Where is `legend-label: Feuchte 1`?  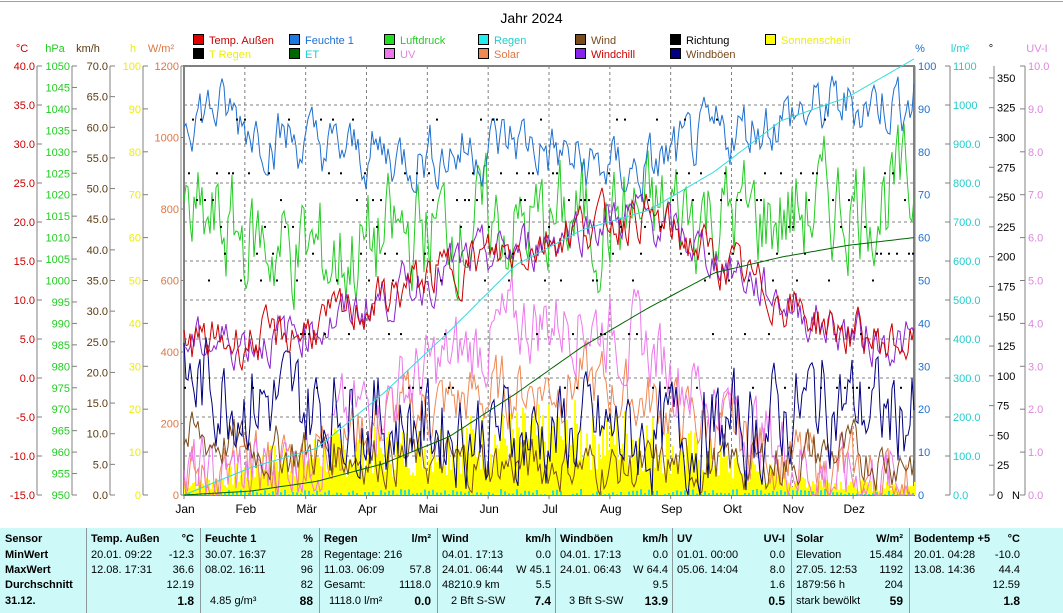 legend-label: Feuchte 1 is located at coordinates (329, 41).